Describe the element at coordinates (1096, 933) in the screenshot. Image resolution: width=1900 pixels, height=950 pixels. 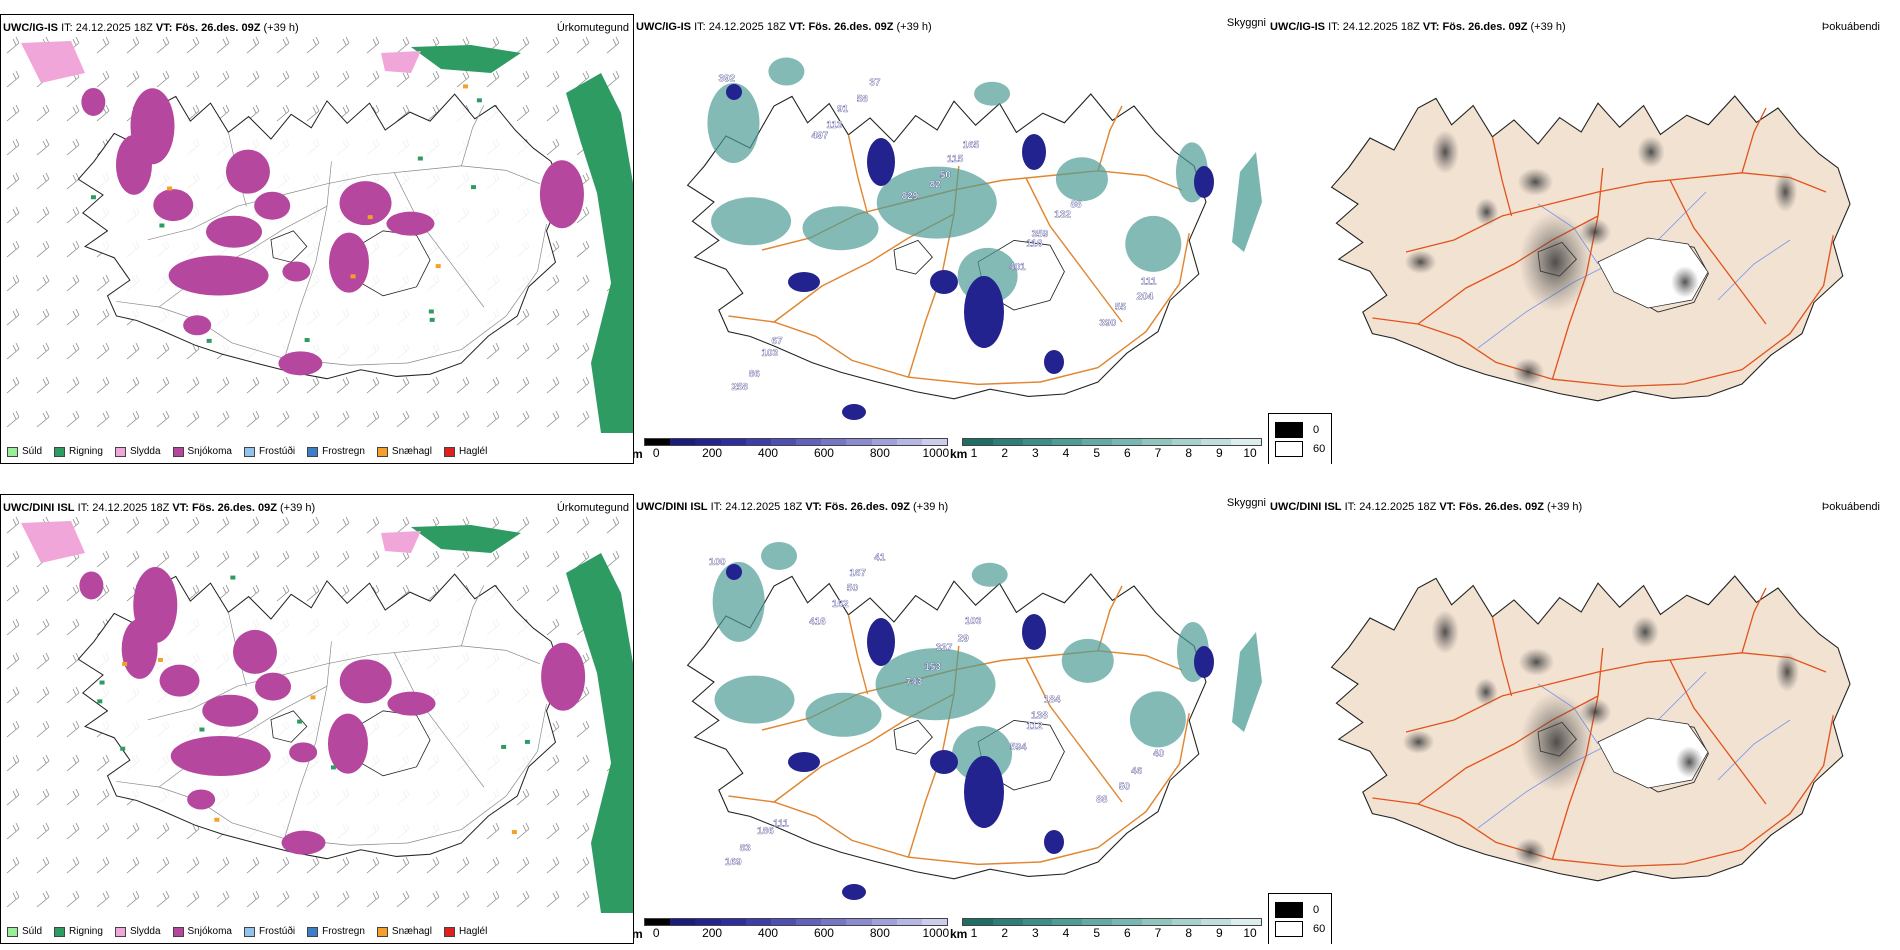
I see `colorbar-tick-label: 5` at that location.